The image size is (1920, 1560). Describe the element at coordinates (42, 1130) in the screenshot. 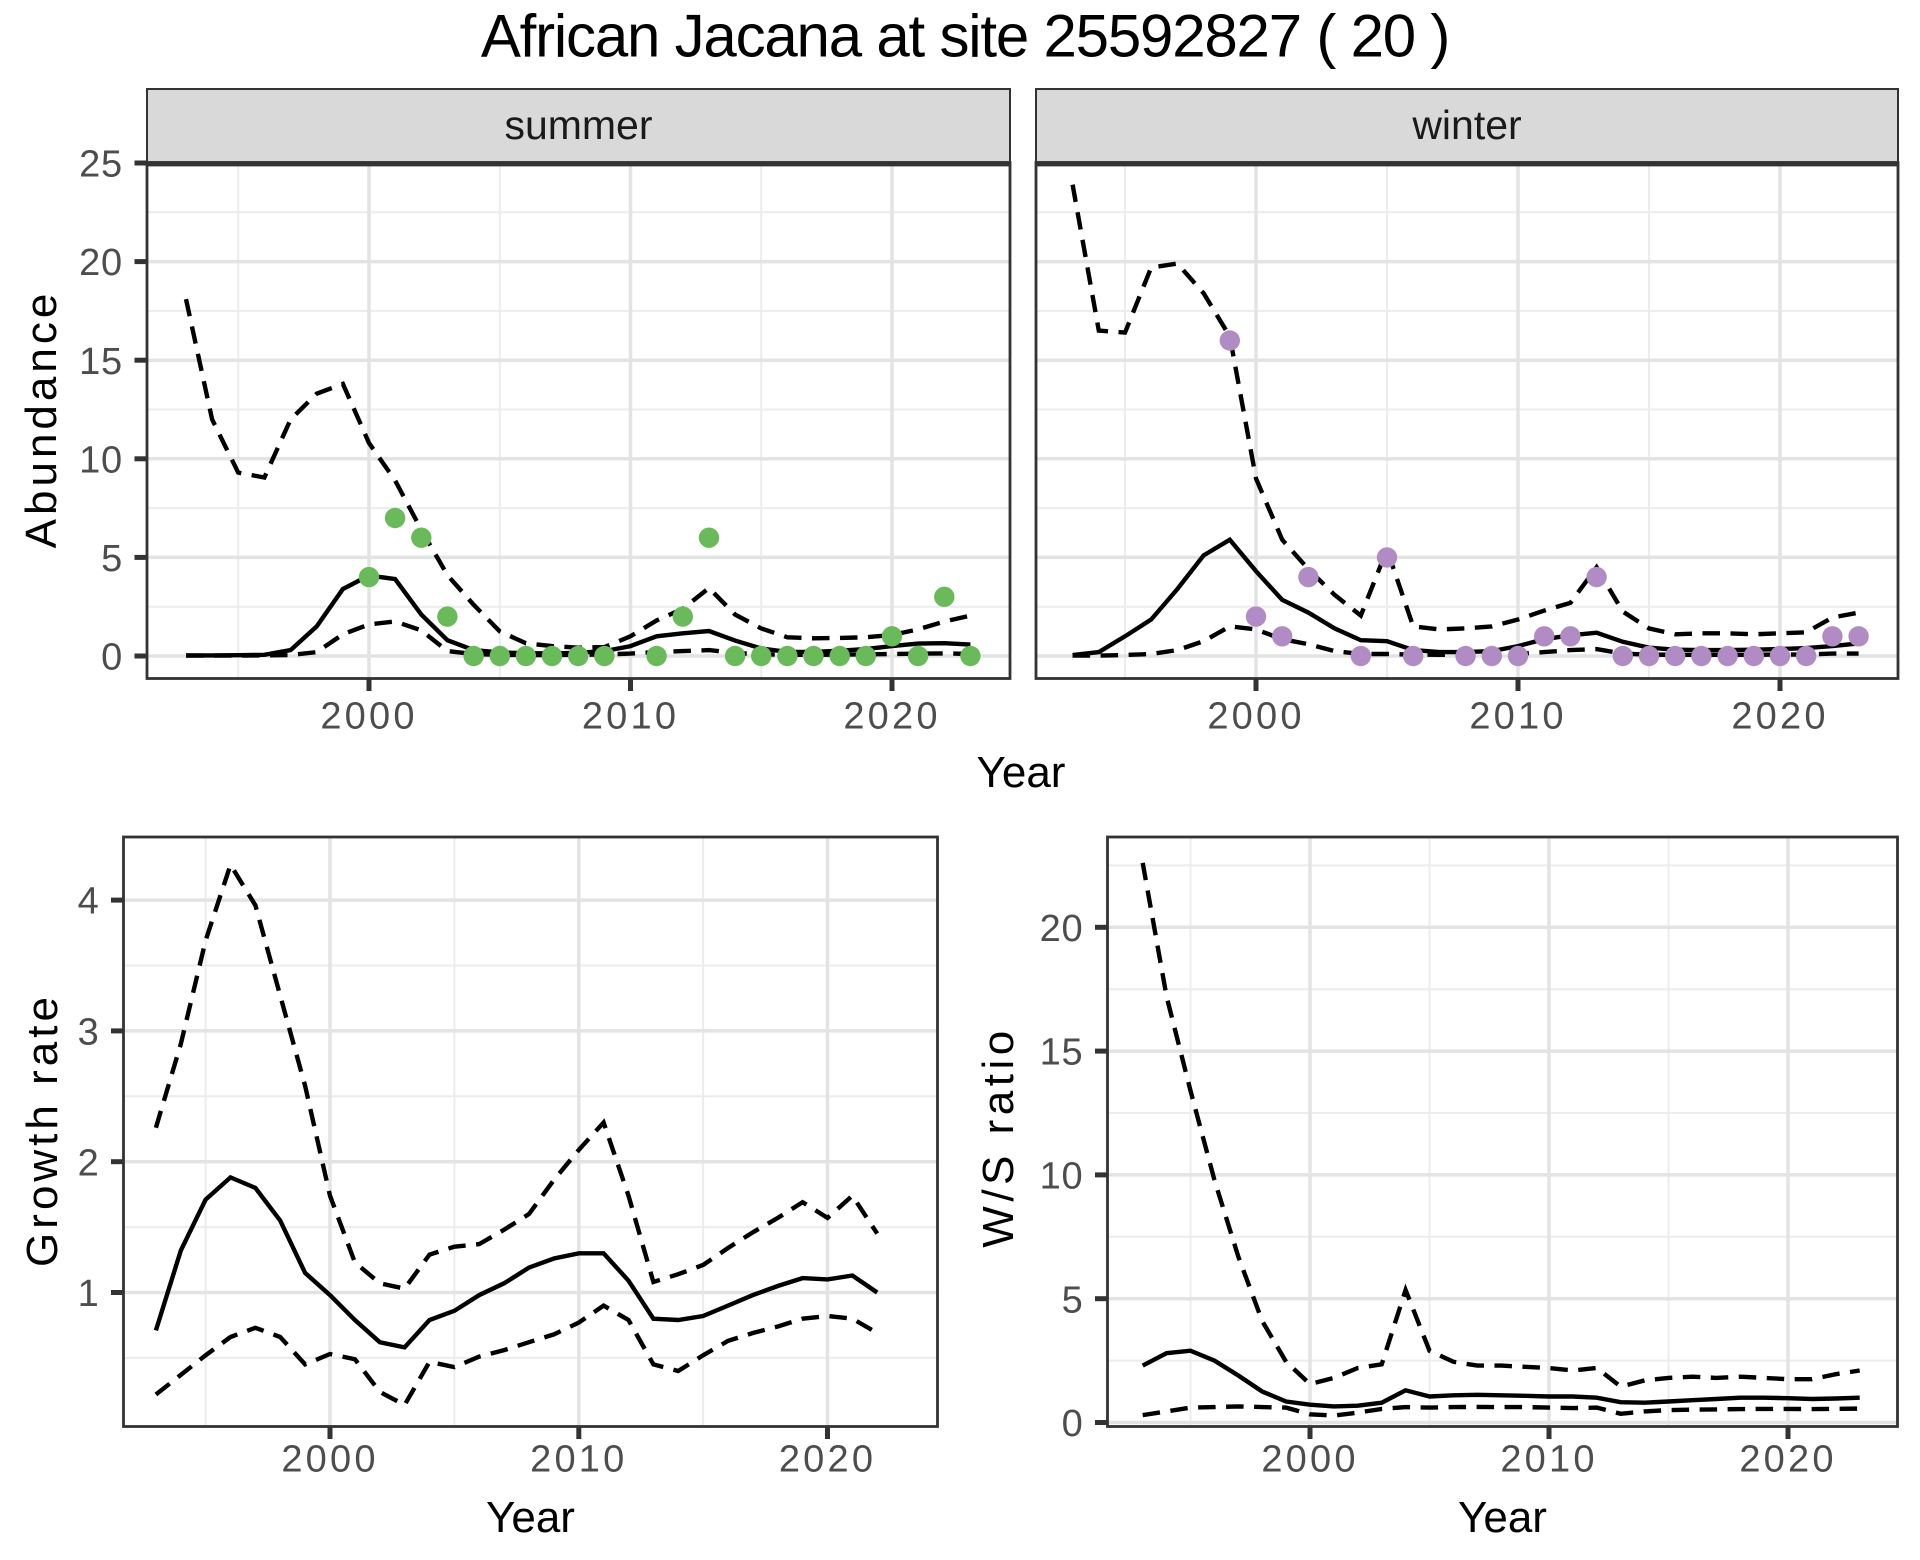

I see `svg-text: Growth rate` at that location.